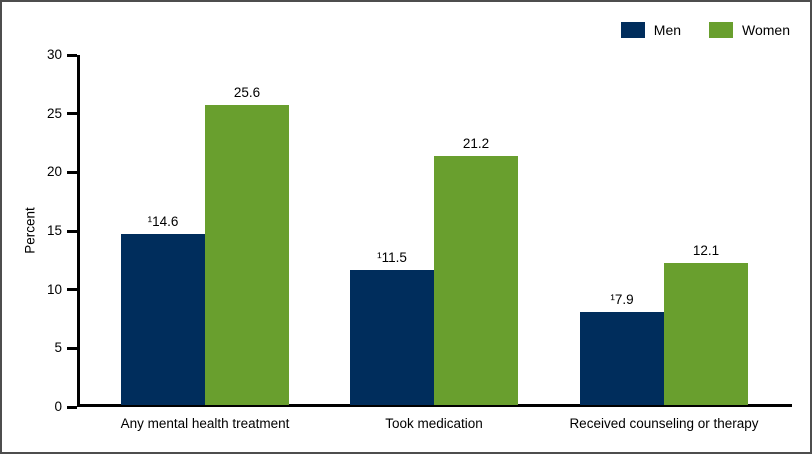 The width and height of the screenshot is (812, 454). Describe the element at coordinates (622, 300) in the screenshot. I see `value-label-men-2: ¹7.9` at that location.